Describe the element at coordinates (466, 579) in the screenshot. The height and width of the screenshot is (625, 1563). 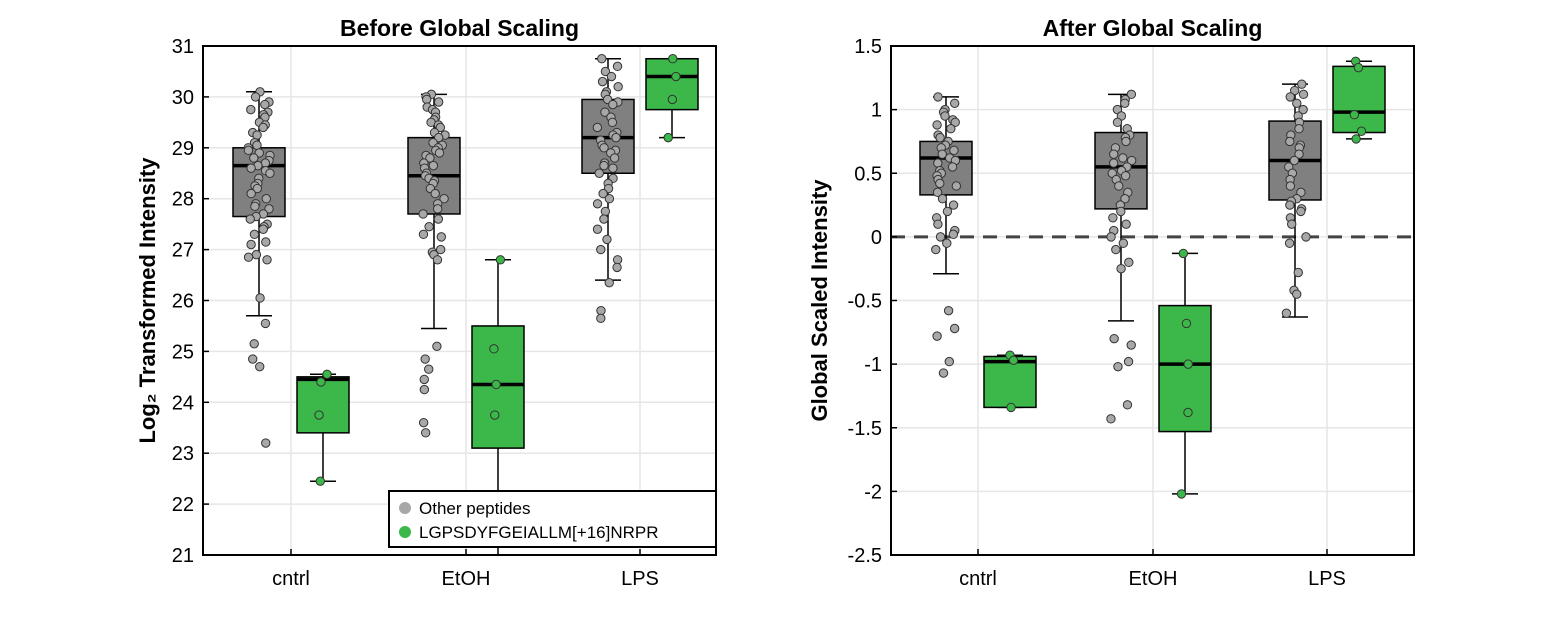
I see `x-tick-label: EtOH` at that location.